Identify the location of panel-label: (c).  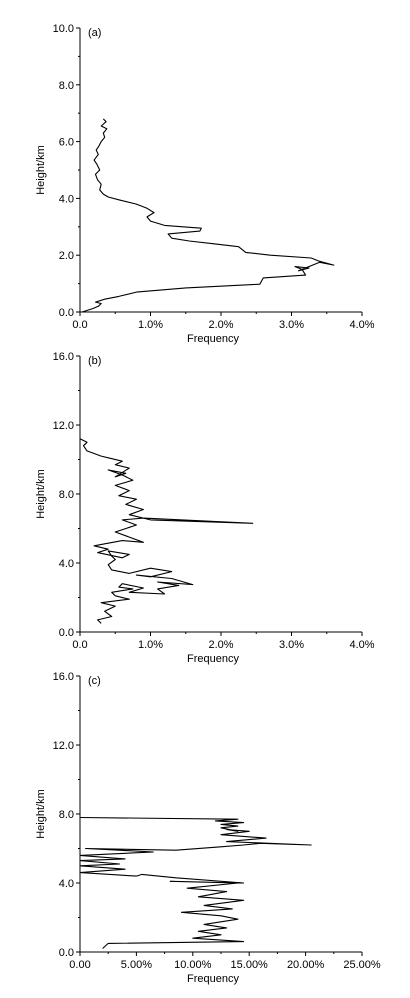
(94, 681).